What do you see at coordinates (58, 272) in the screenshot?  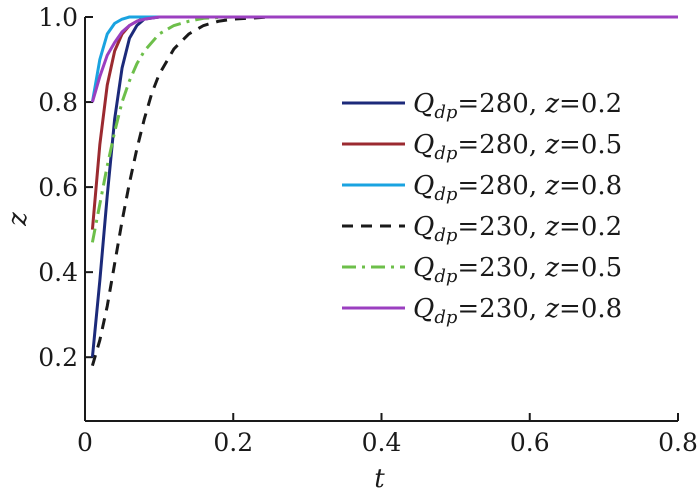 I see `y-tick-label: 0.4` at bounding box center [58, 272].